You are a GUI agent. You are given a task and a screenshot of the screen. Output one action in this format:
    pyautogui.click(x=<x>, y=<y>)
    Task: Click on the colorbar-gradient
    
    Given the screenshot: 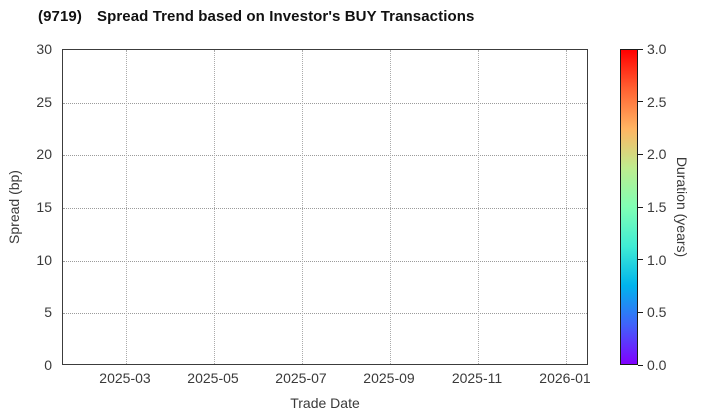 What is the action you would take?
    pyautogui.click(x=629, y=207)
    